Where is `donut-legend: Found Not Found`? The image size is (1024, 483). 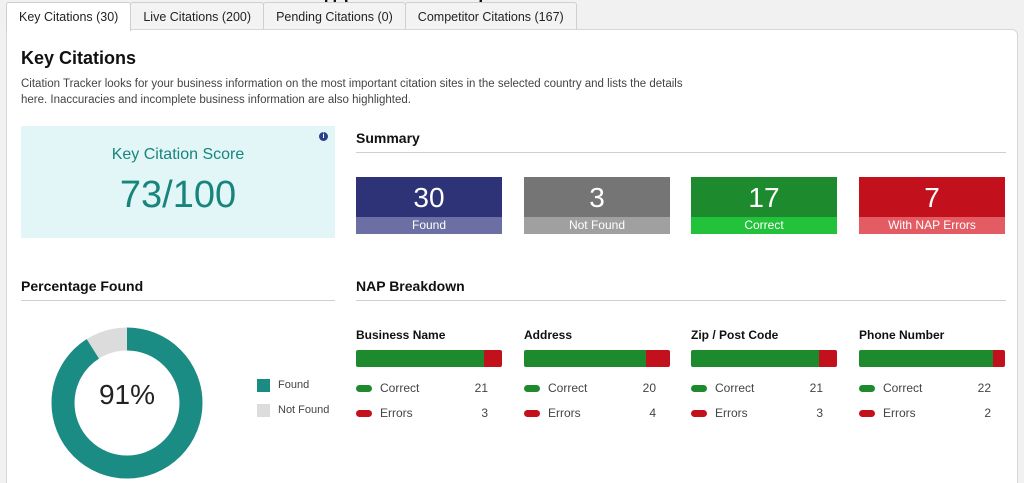 donut-legend: Found Not Found is located at coordinates (293, 402).